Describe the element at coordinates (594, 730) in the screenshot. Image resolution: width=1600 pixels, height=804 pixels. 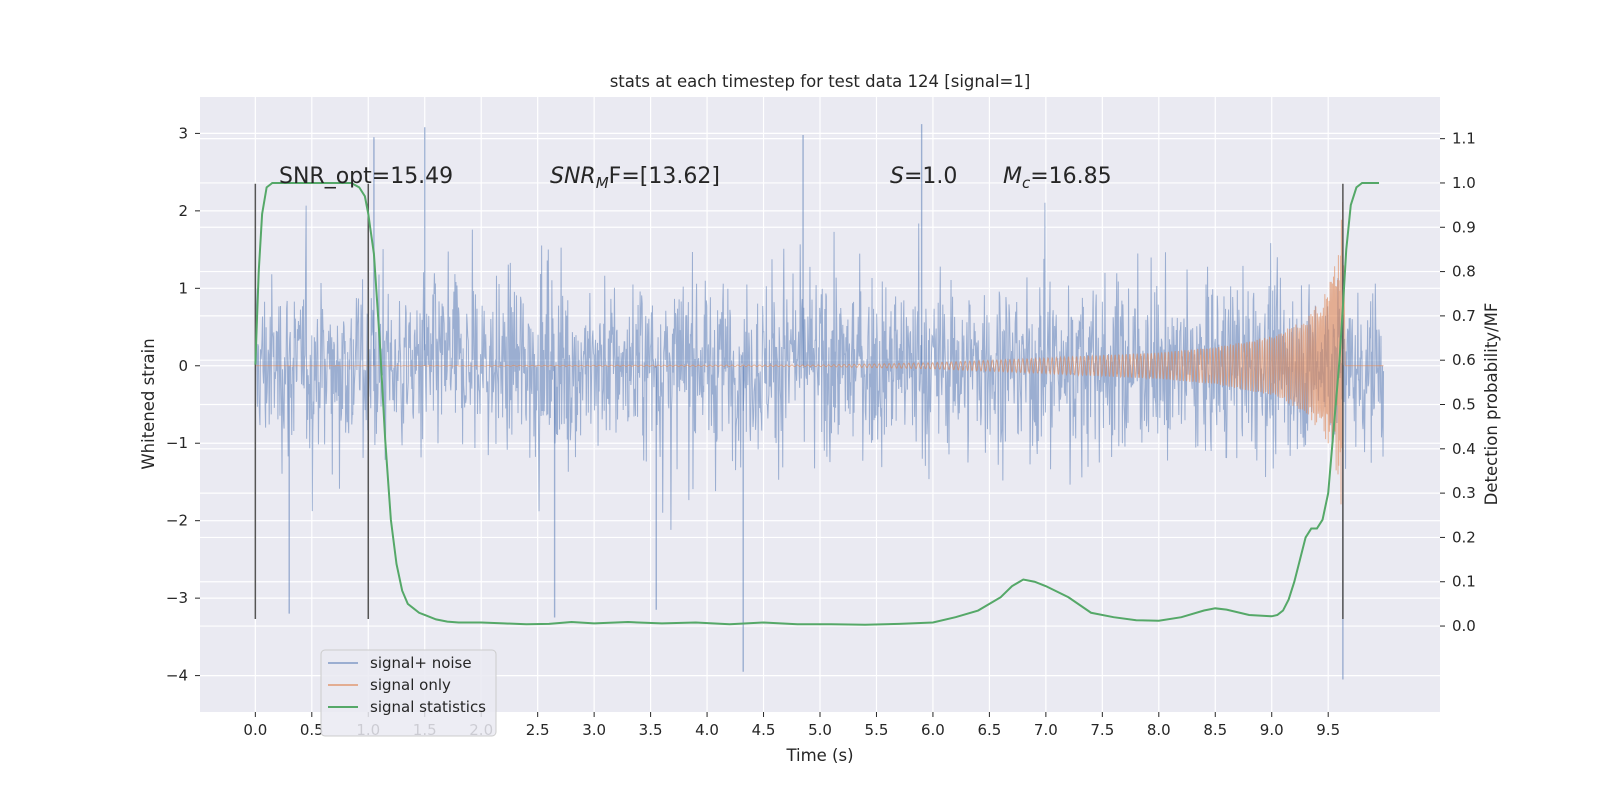
I see `x-tick-label: 3.0` at that location.